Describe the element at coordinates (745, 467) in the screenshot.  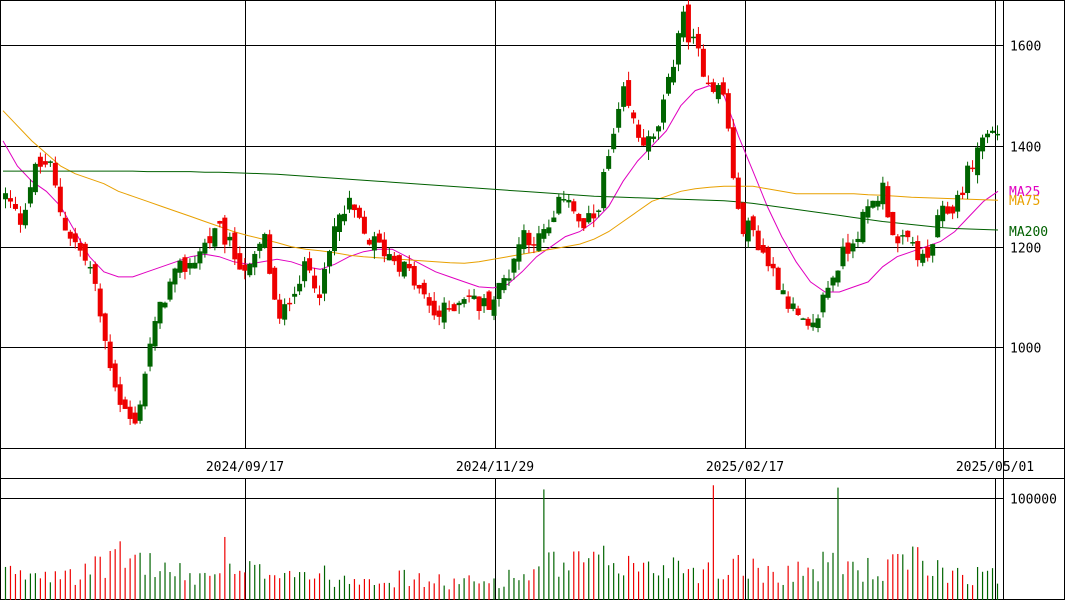
I see `date-tick-label: 2025/02/17` at that location.